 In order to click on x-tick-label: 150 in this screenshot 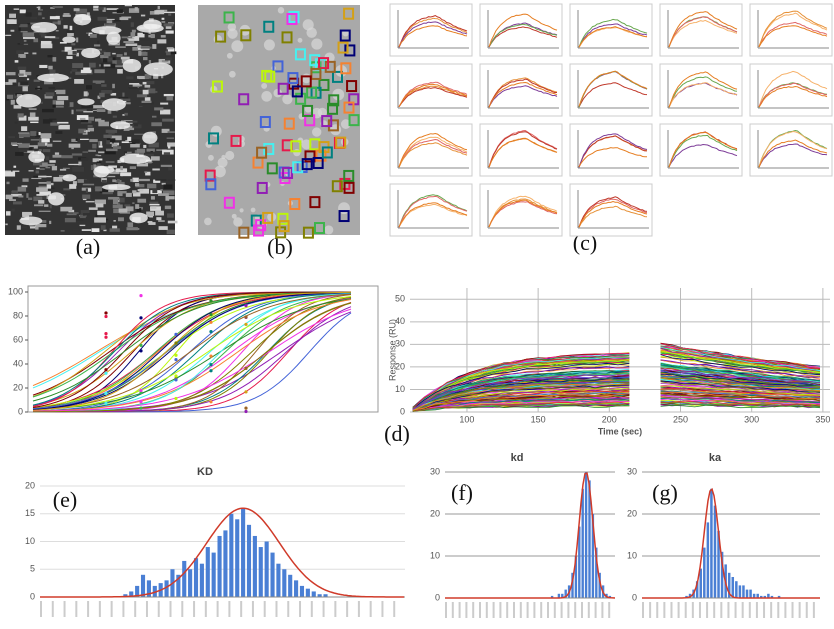, I will do `click(538, 419)`.